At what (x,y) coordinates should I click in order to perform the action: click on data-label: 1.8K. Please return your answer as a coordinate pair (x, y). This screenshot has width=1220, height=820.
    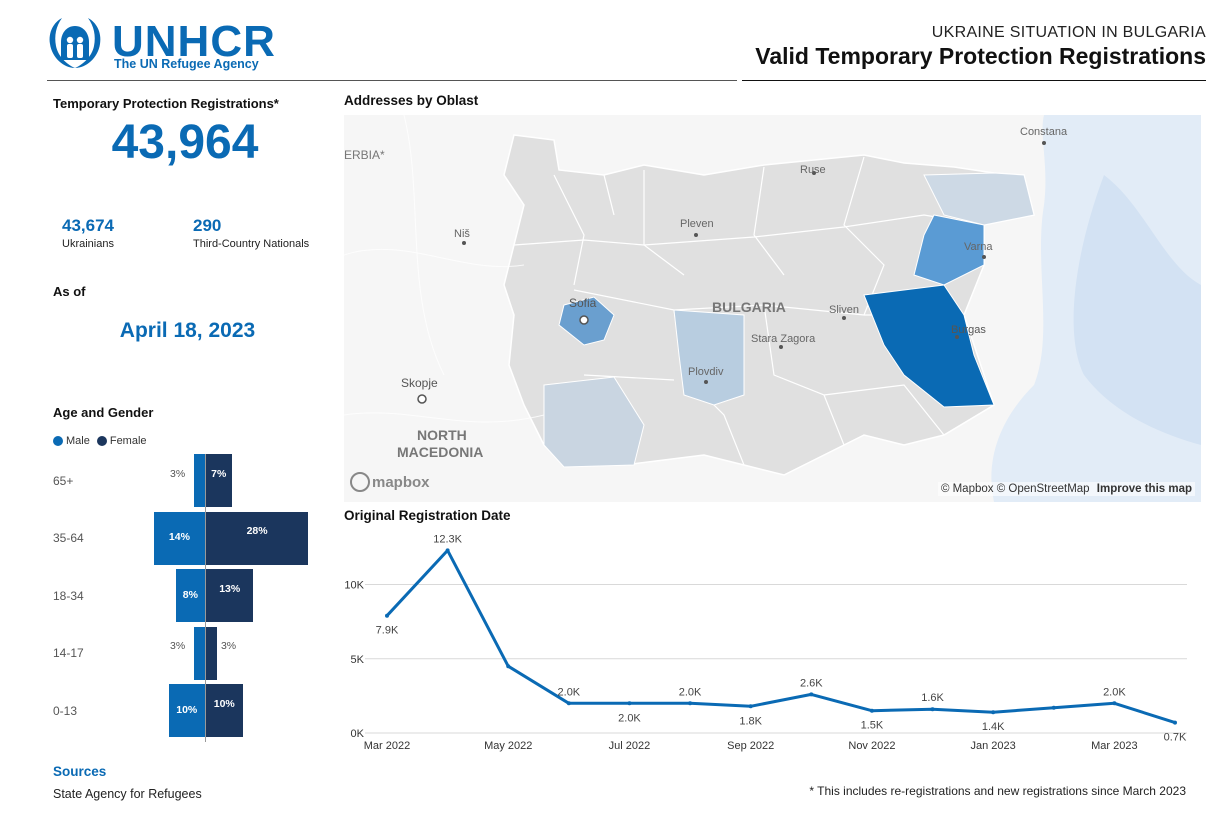
    Looking at the image, I should click on (750, 721).